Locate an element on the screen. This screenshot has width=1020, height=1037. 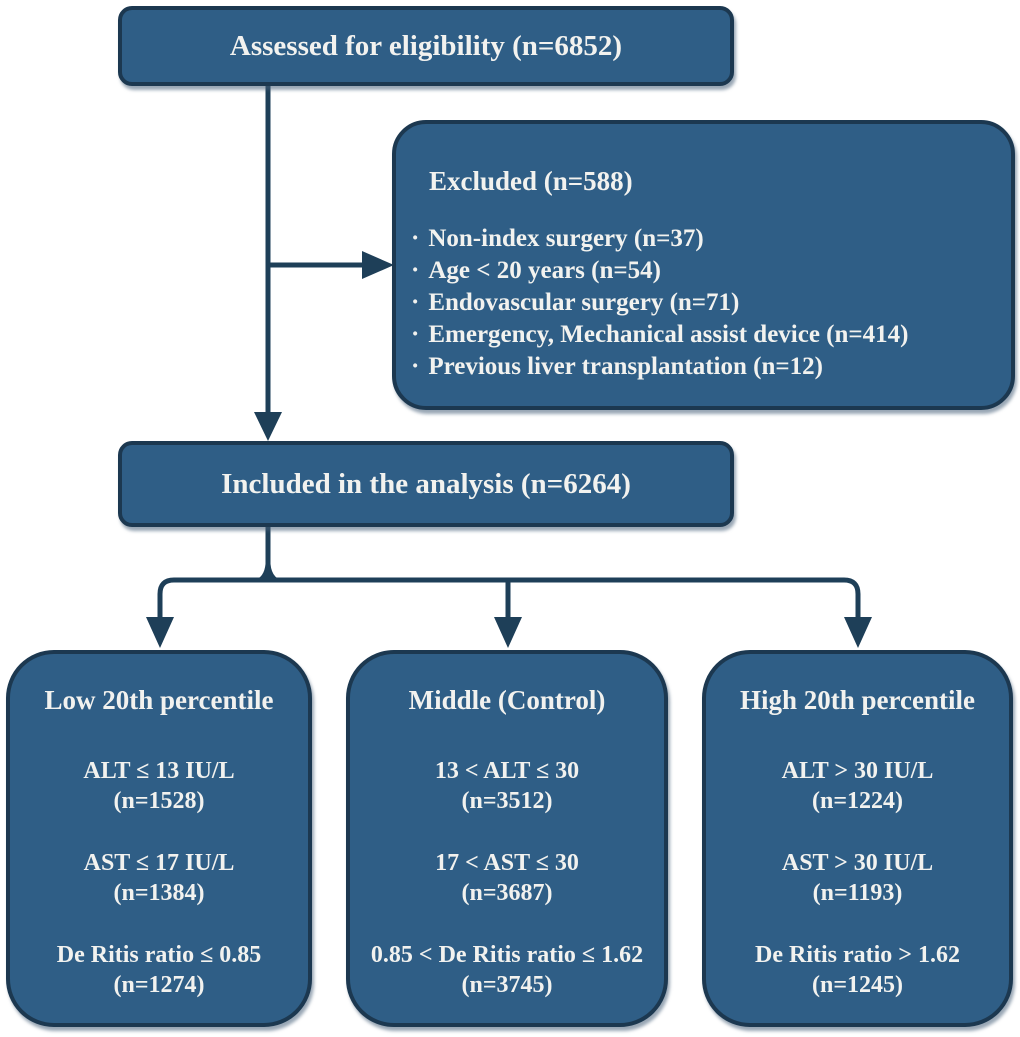
criterion-rule: AST > 30 IU/L is located at coordinates (857, 863).